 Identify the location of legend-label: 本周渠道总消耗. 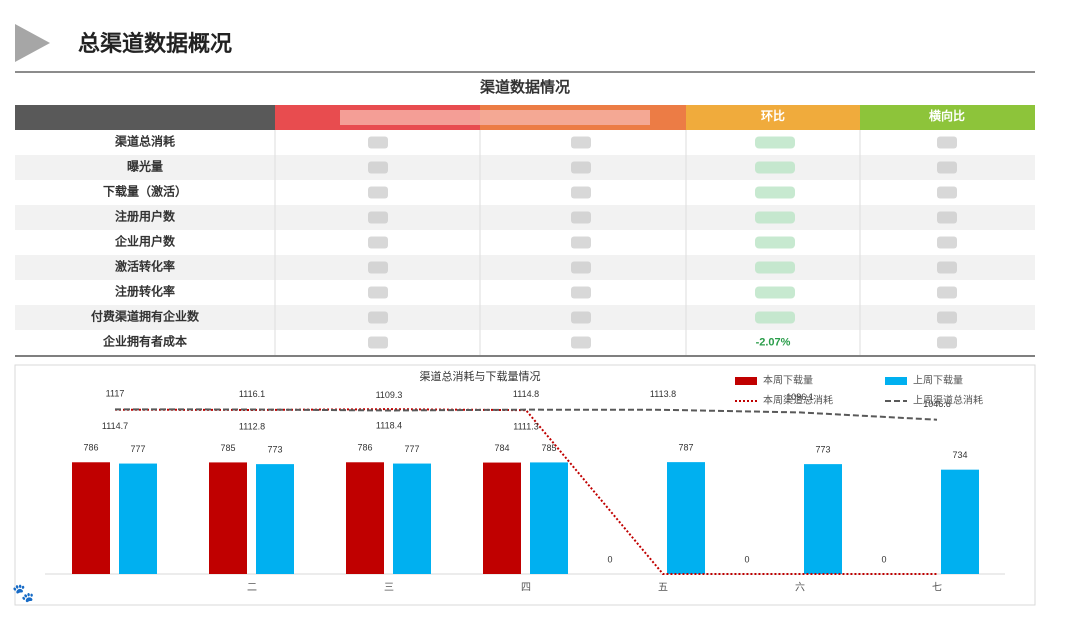
(798, 400).